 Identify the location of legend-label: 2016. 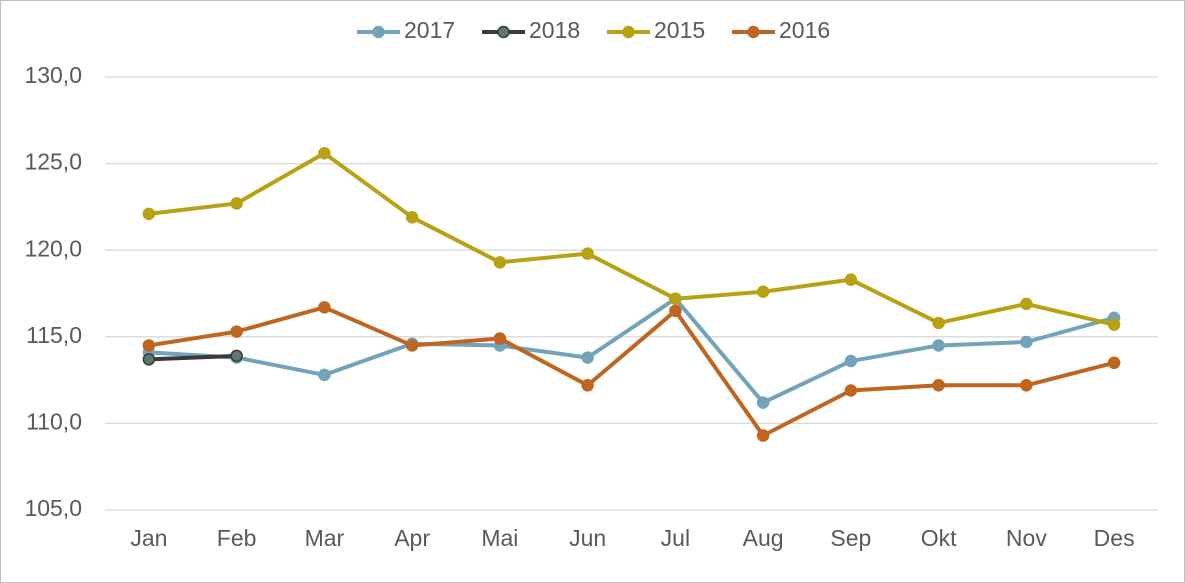
(804, 30).